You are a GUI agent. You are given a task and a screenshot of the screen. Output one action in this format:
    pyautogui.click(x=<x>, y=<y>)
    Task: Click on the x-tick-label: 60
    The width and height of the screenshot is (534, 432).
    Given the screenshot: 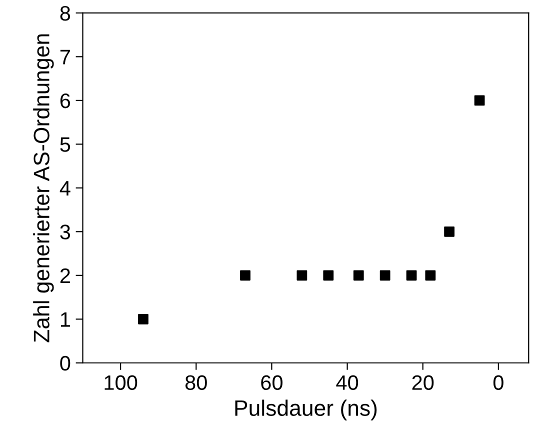 What is the action you would take?
    pyautogui.click(x=271, y=382)
    